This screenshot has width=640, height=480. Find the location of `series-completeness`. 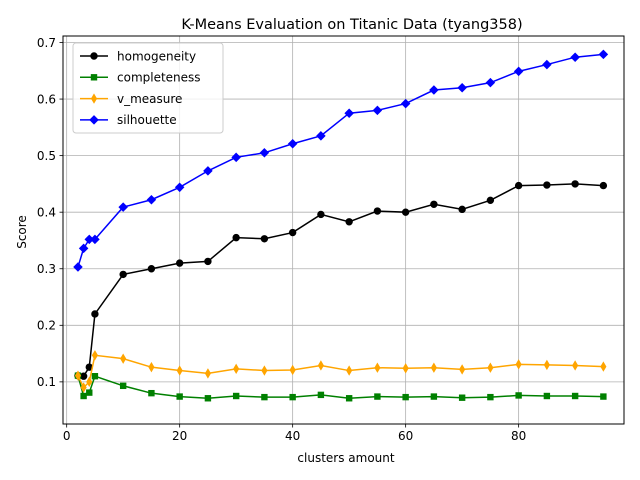

series-completeness is located at coordinates (340, 387).